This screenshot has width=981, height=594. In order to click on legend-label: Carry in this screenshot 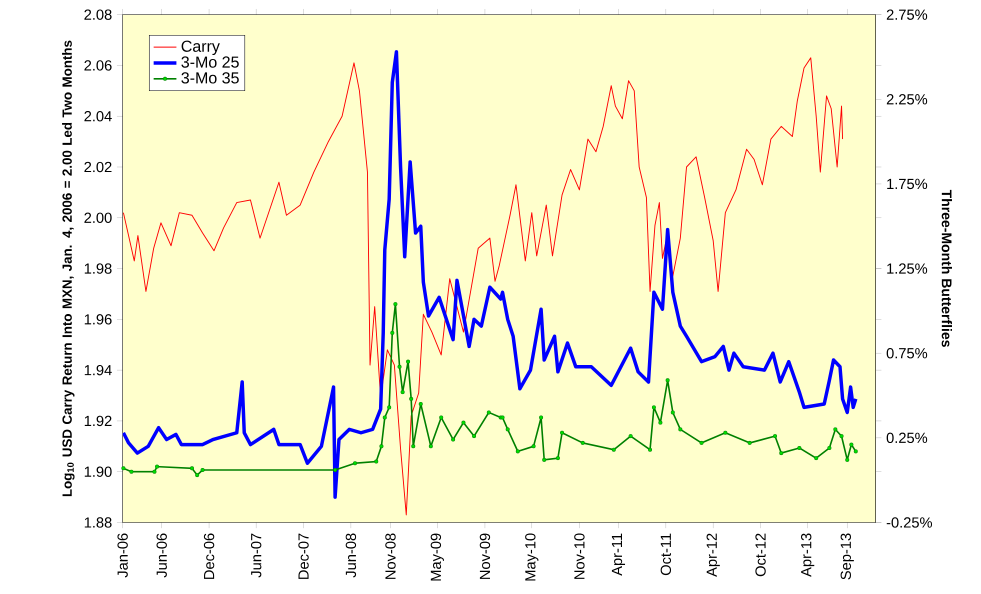, I will do `click(201, 47)`.